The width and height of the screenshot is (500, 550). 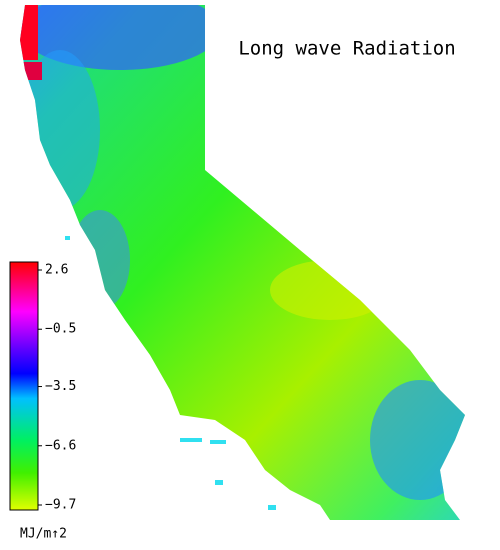 I want to click on colorbar-ticks: 2.6 −0.5 −3.5 −6.6 −9.7, so click(x=57, y=388).